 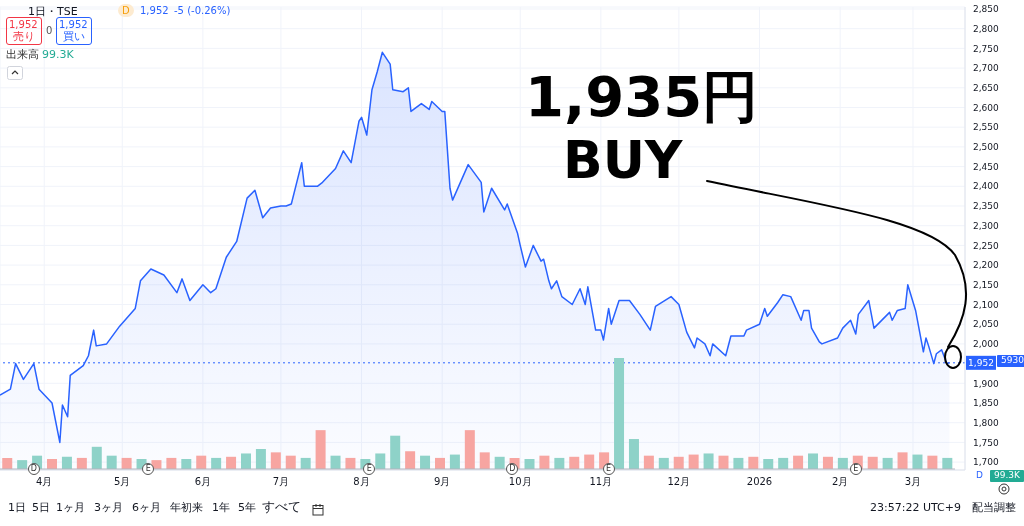 I want to click on annotation: 買い, so click(x=74, y=37).